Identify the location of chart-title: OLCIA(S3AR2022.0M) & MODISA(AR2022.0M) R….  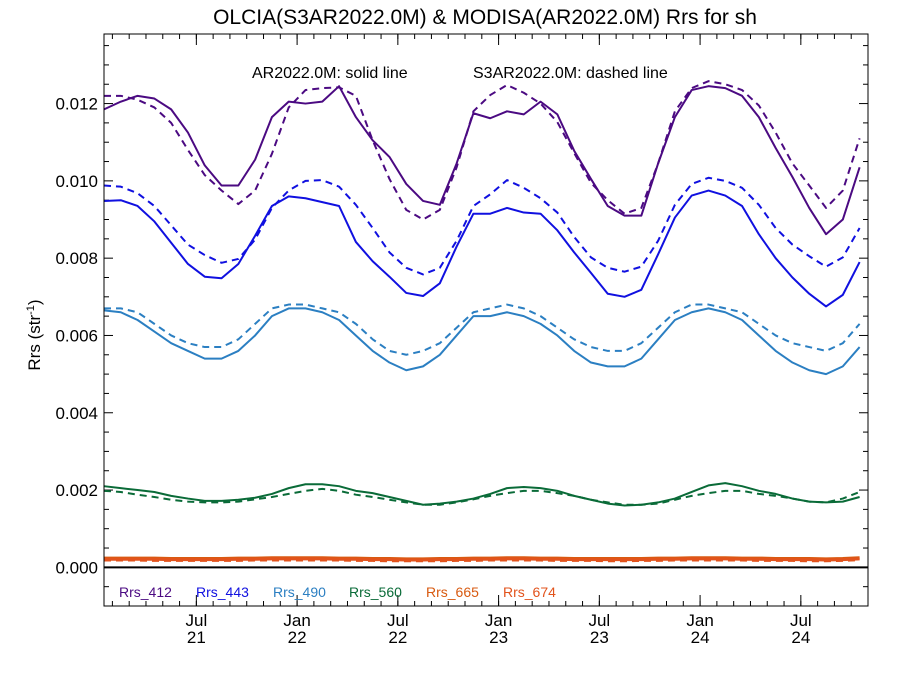
(485, 17).